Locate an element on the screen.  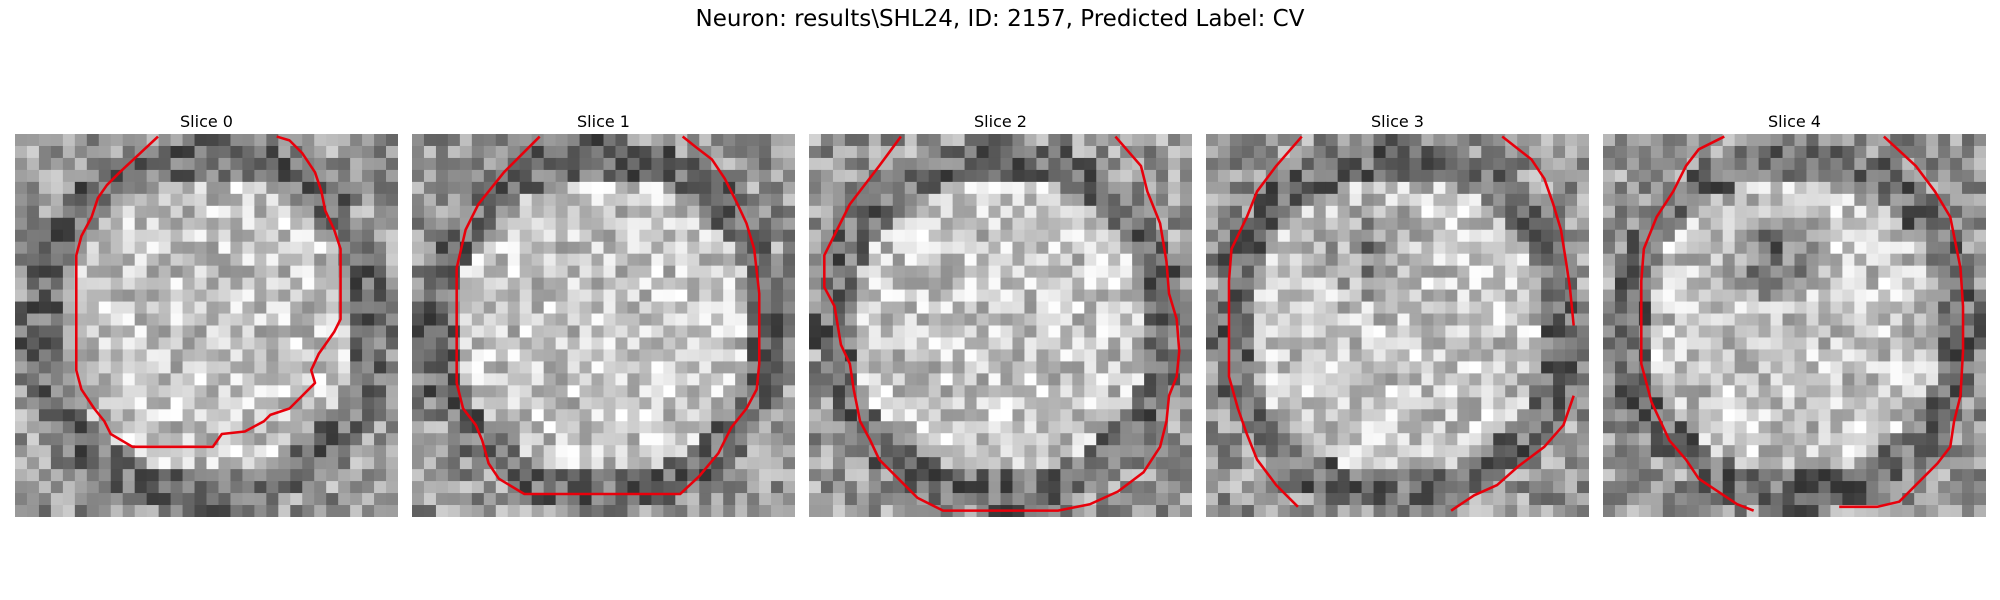
slice-title: Slice 2 is located at coordinates (1000, 121).